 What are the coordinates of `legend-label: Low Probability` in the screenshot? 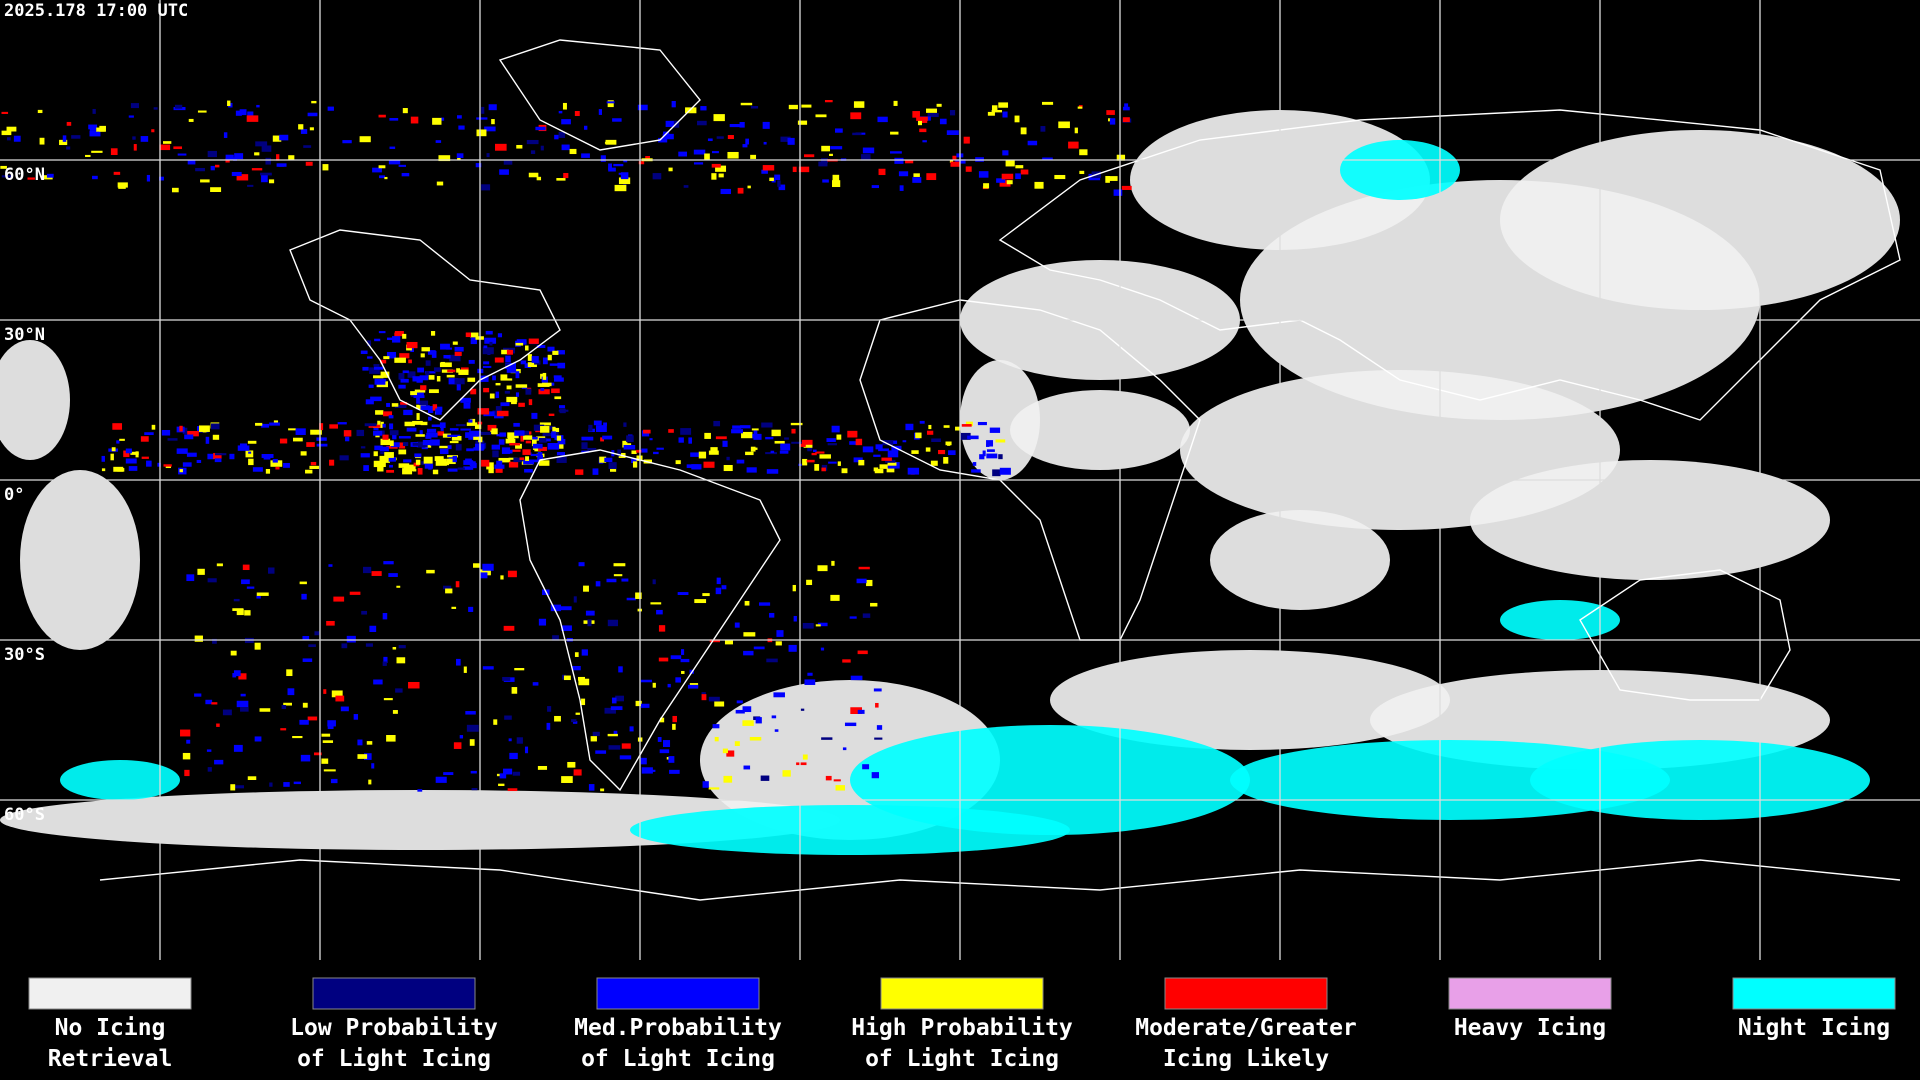 It's located at (394, 1028).